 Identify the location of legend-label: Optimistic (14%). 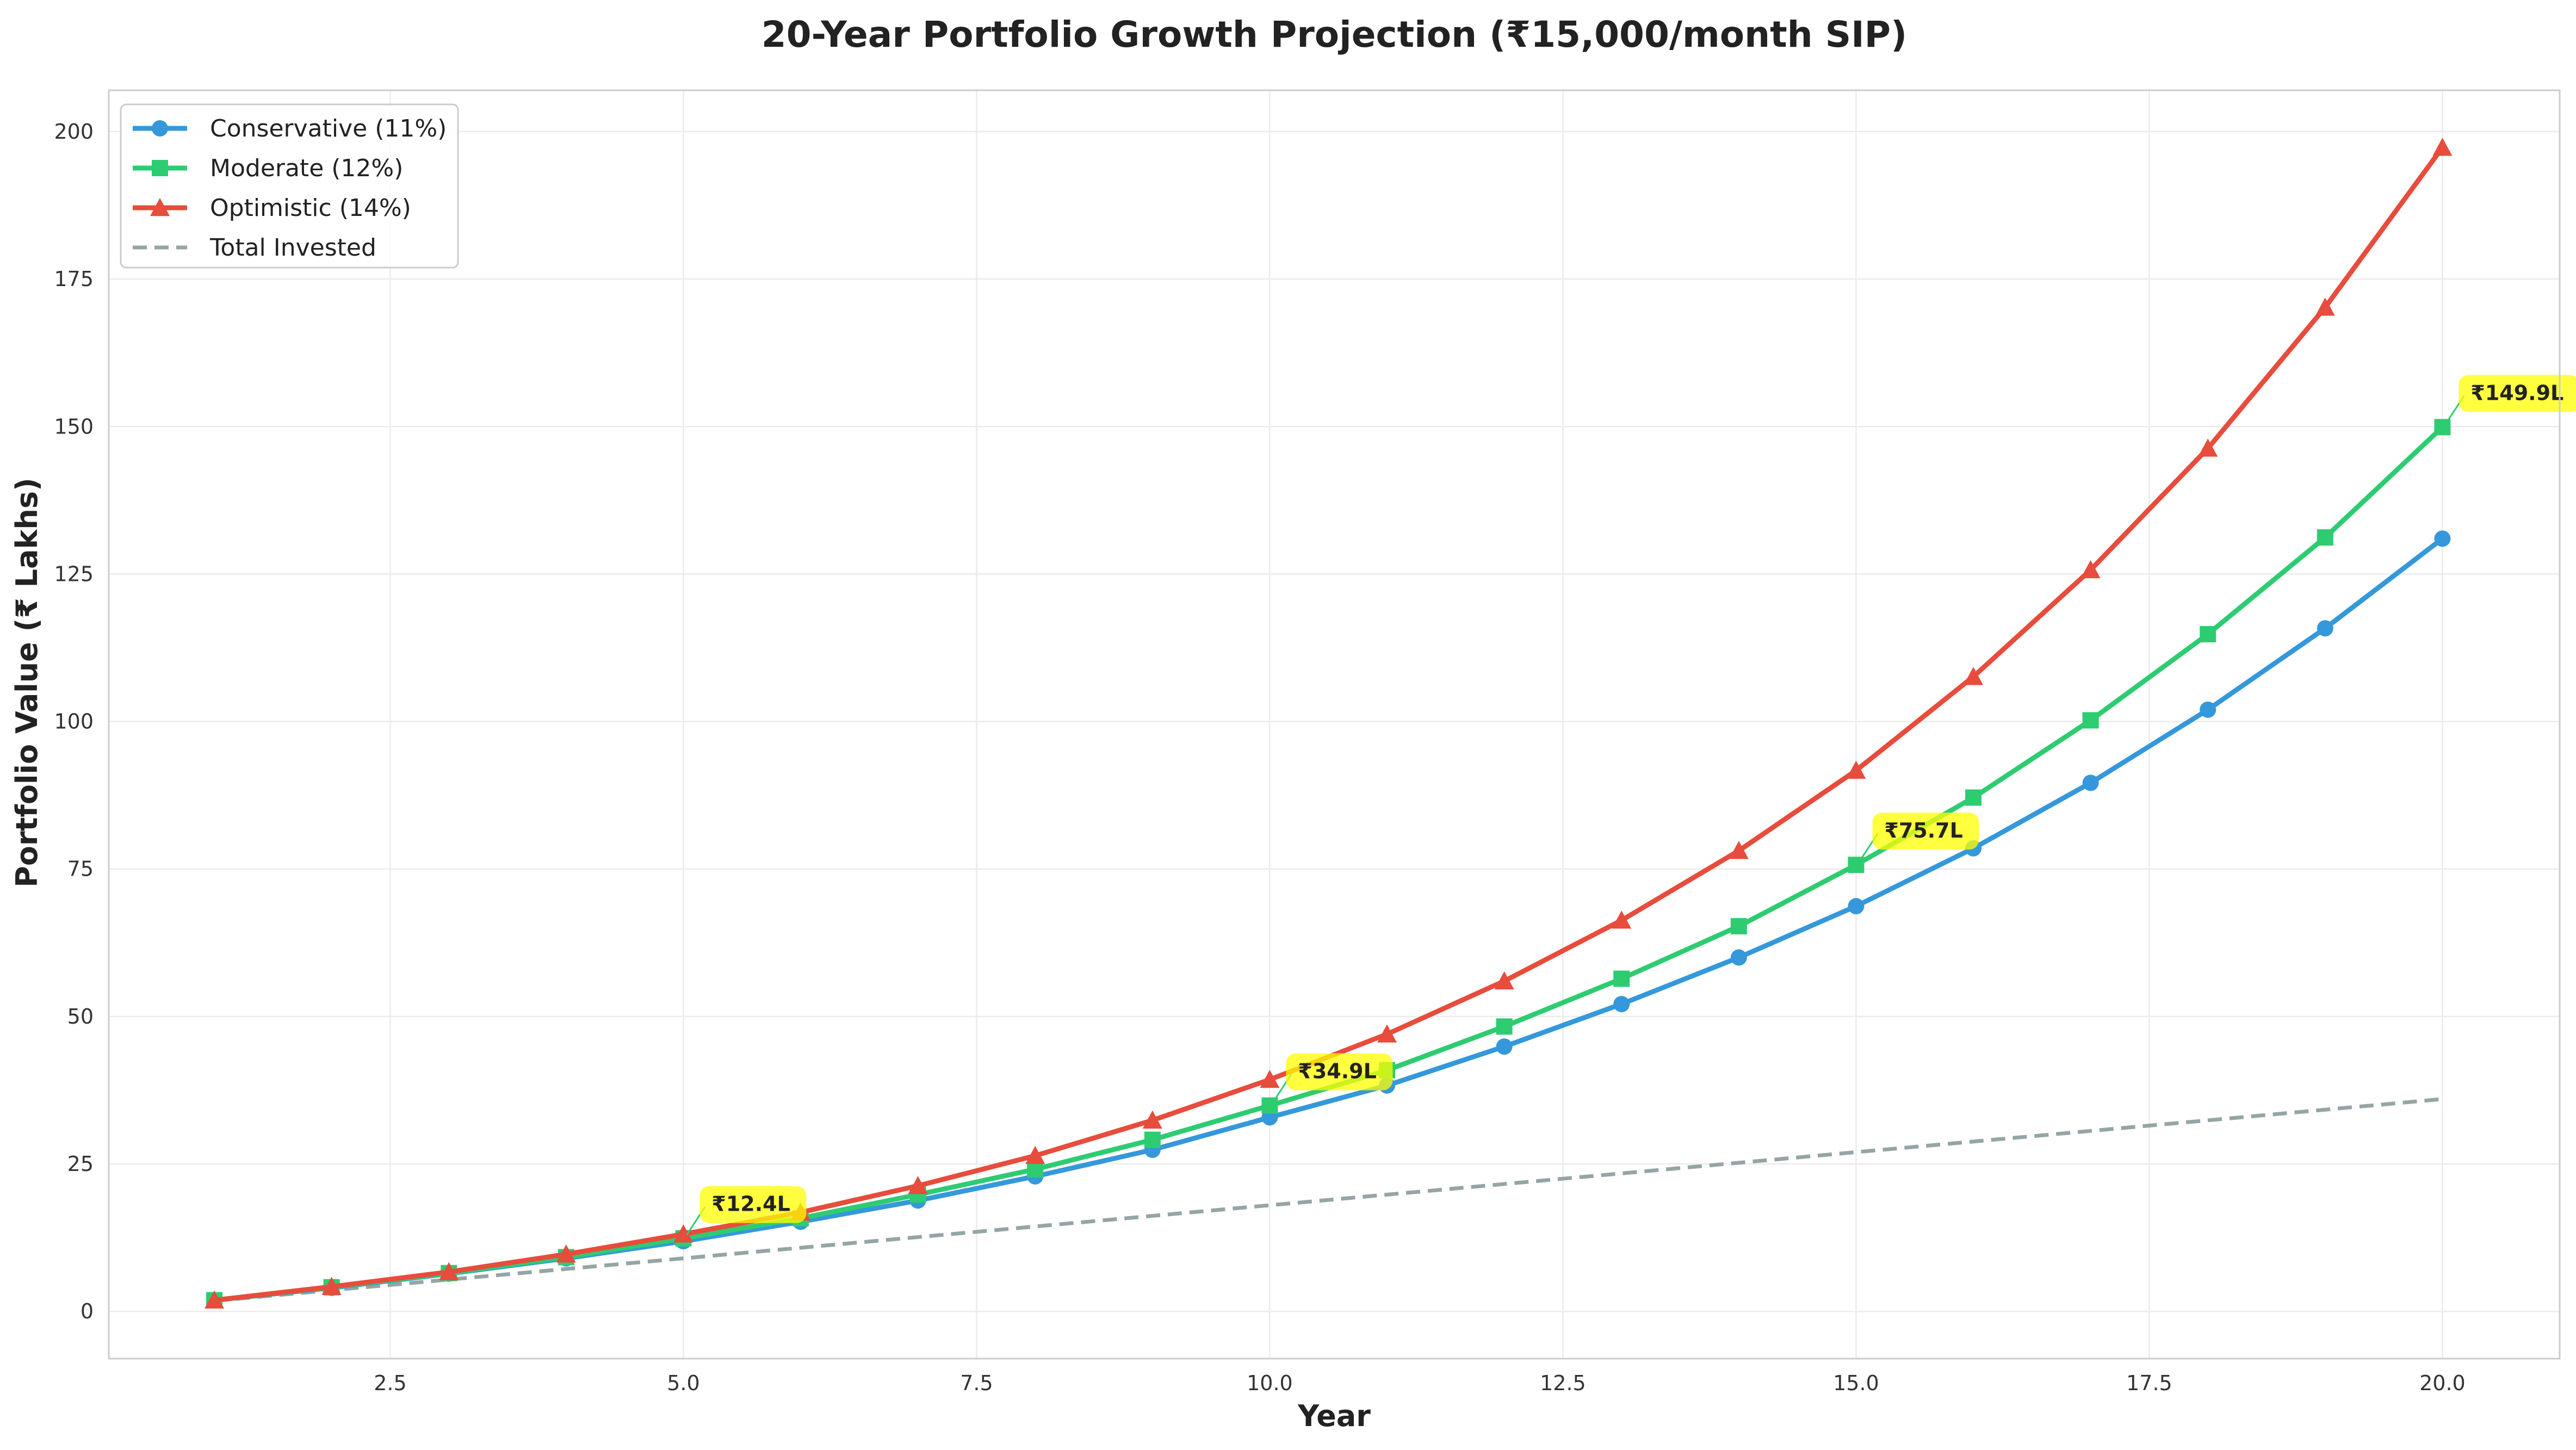
(310, 208).